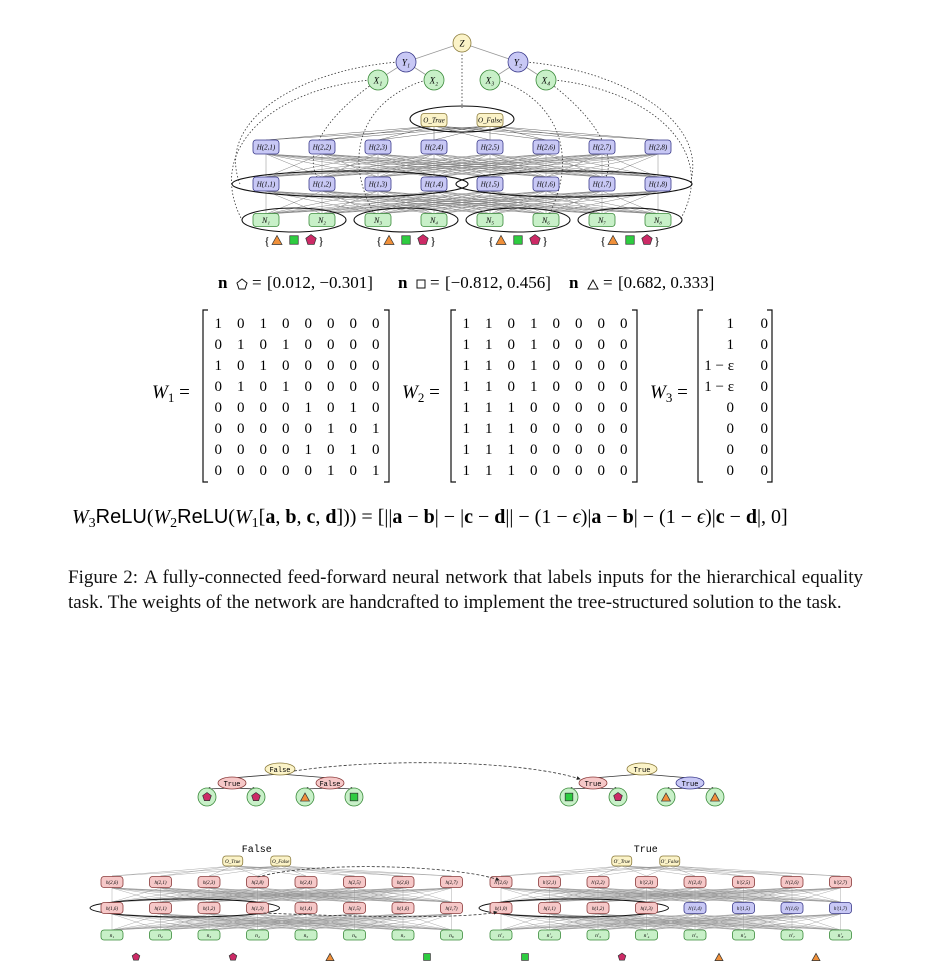 The width and height of the screenshot is (936, 976). I want to click on net-output-node-label: O′_True, so click(622, 862).